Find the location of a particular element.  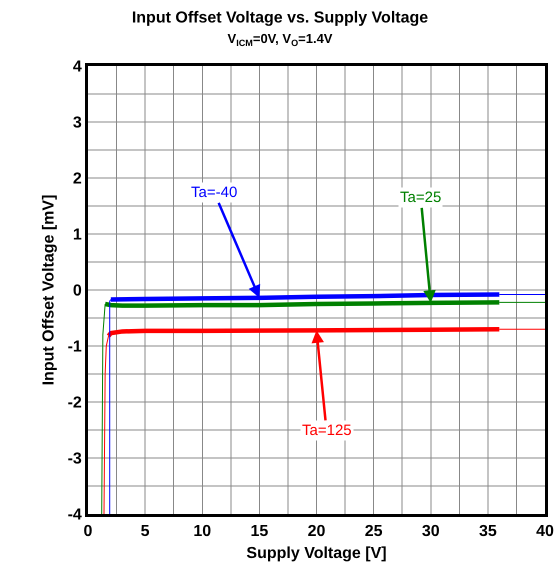

x-tick-label: 20 is located at coordinates (317, 531).